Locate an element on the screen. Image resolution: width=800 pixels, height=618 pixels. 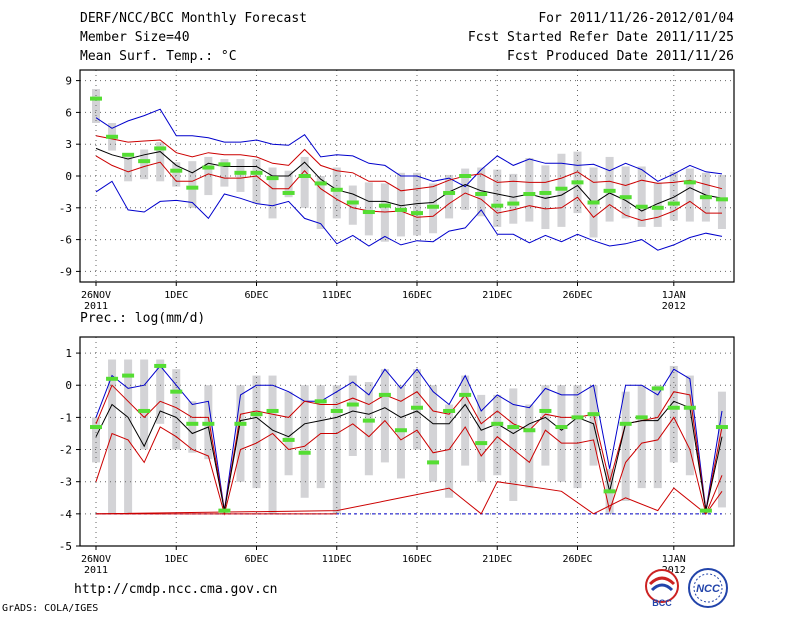
series-lower-line is located at coordinates (408, 188).